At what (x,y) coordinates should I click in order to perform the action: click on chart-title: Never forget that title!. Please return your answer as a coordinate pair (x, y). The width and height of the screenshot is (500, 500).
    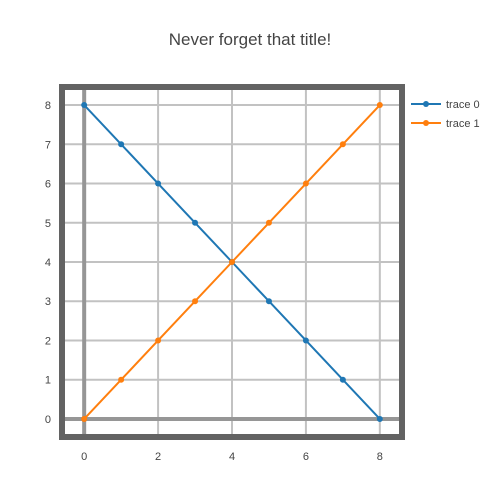
    Looking at the image, I should click on (250, 39).